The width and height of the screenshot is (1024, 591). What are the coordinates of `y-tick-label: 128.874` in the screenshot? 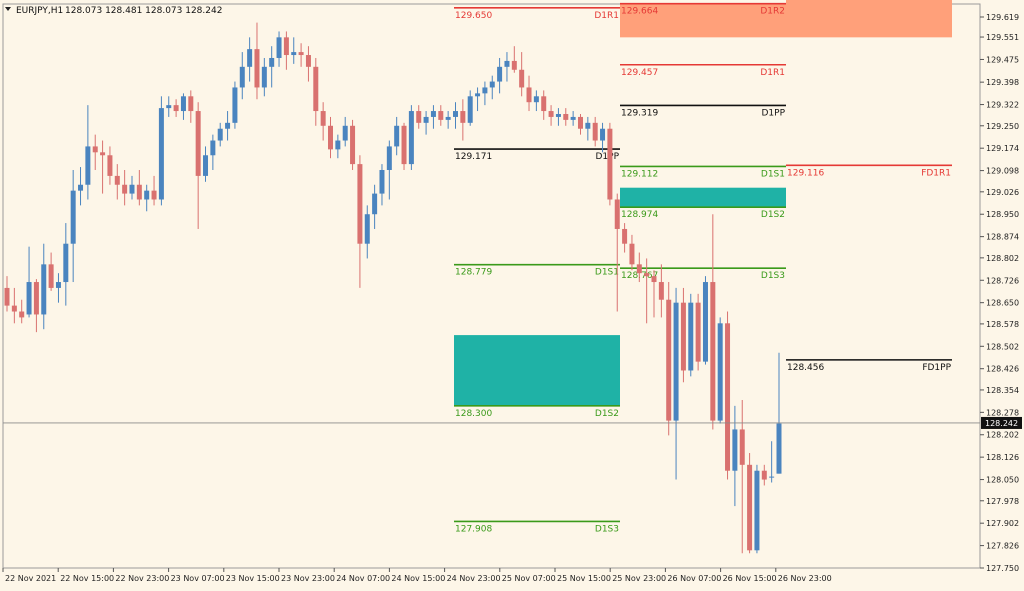 It's located at (1002, 237).